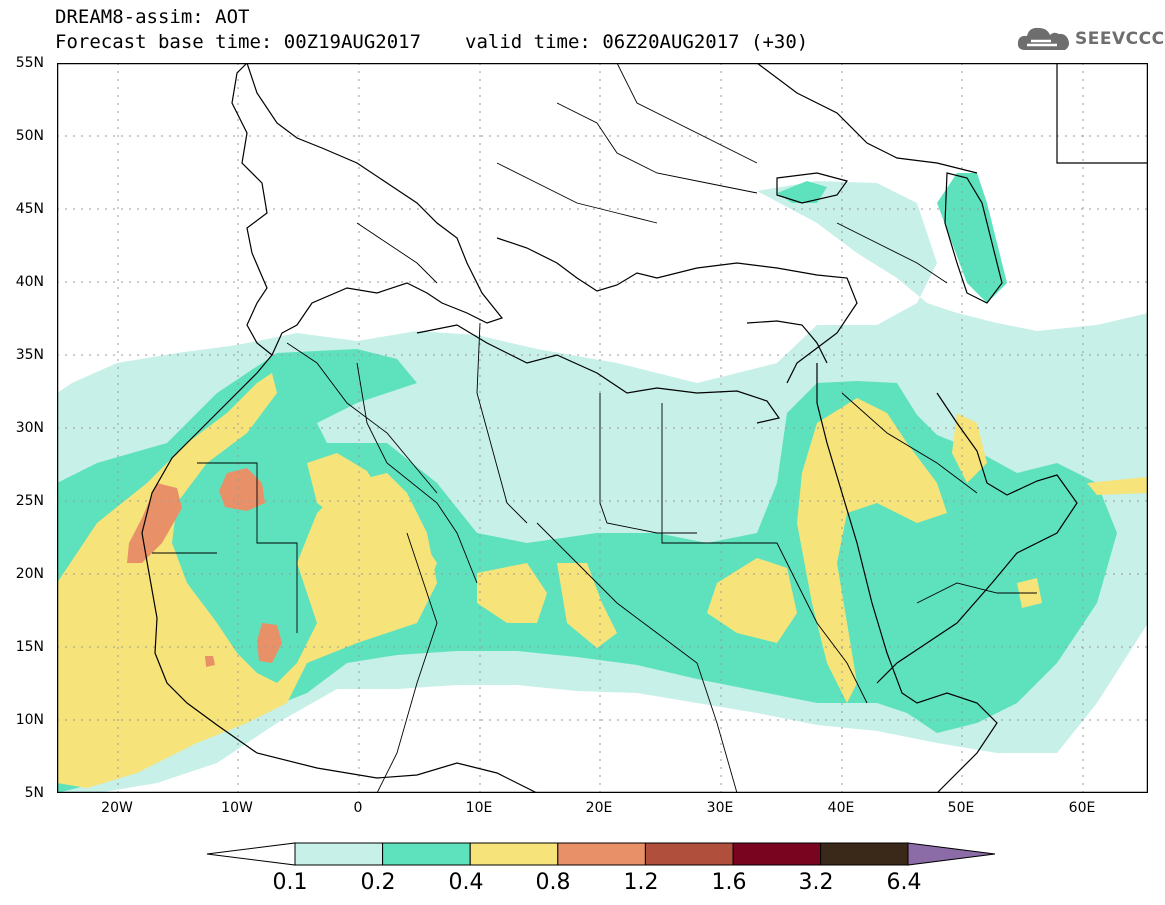 Image resolution: width=1165 pixels, height=905 pixels. Describe the element at coordinates (34, 793) in the screenshot. I see `lat-tick-label: 5N` at that location.